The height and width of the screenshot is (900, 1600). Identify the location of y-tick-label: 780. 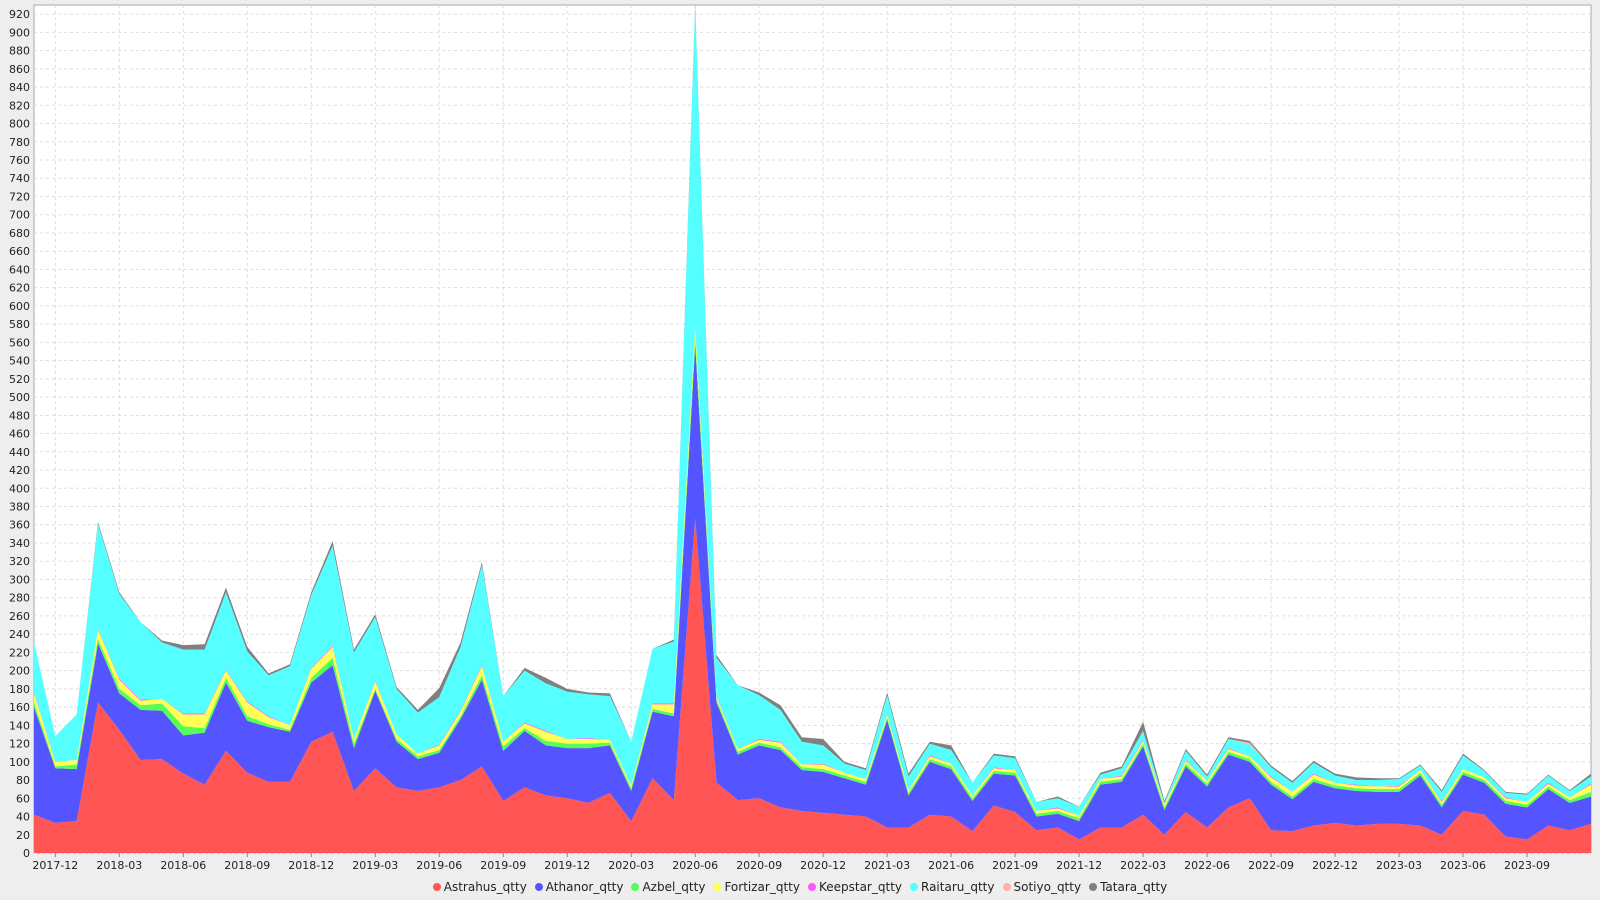
(19, 142).